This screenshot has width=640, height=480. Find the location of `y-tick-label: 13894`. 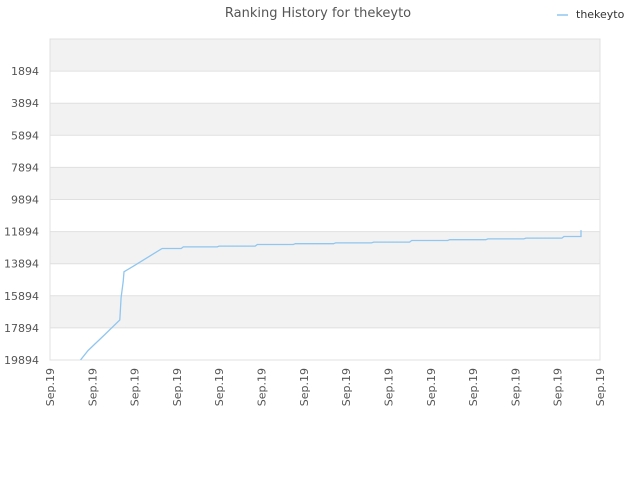

y-tick-label: 13894 is located at coordinates (21, 264).